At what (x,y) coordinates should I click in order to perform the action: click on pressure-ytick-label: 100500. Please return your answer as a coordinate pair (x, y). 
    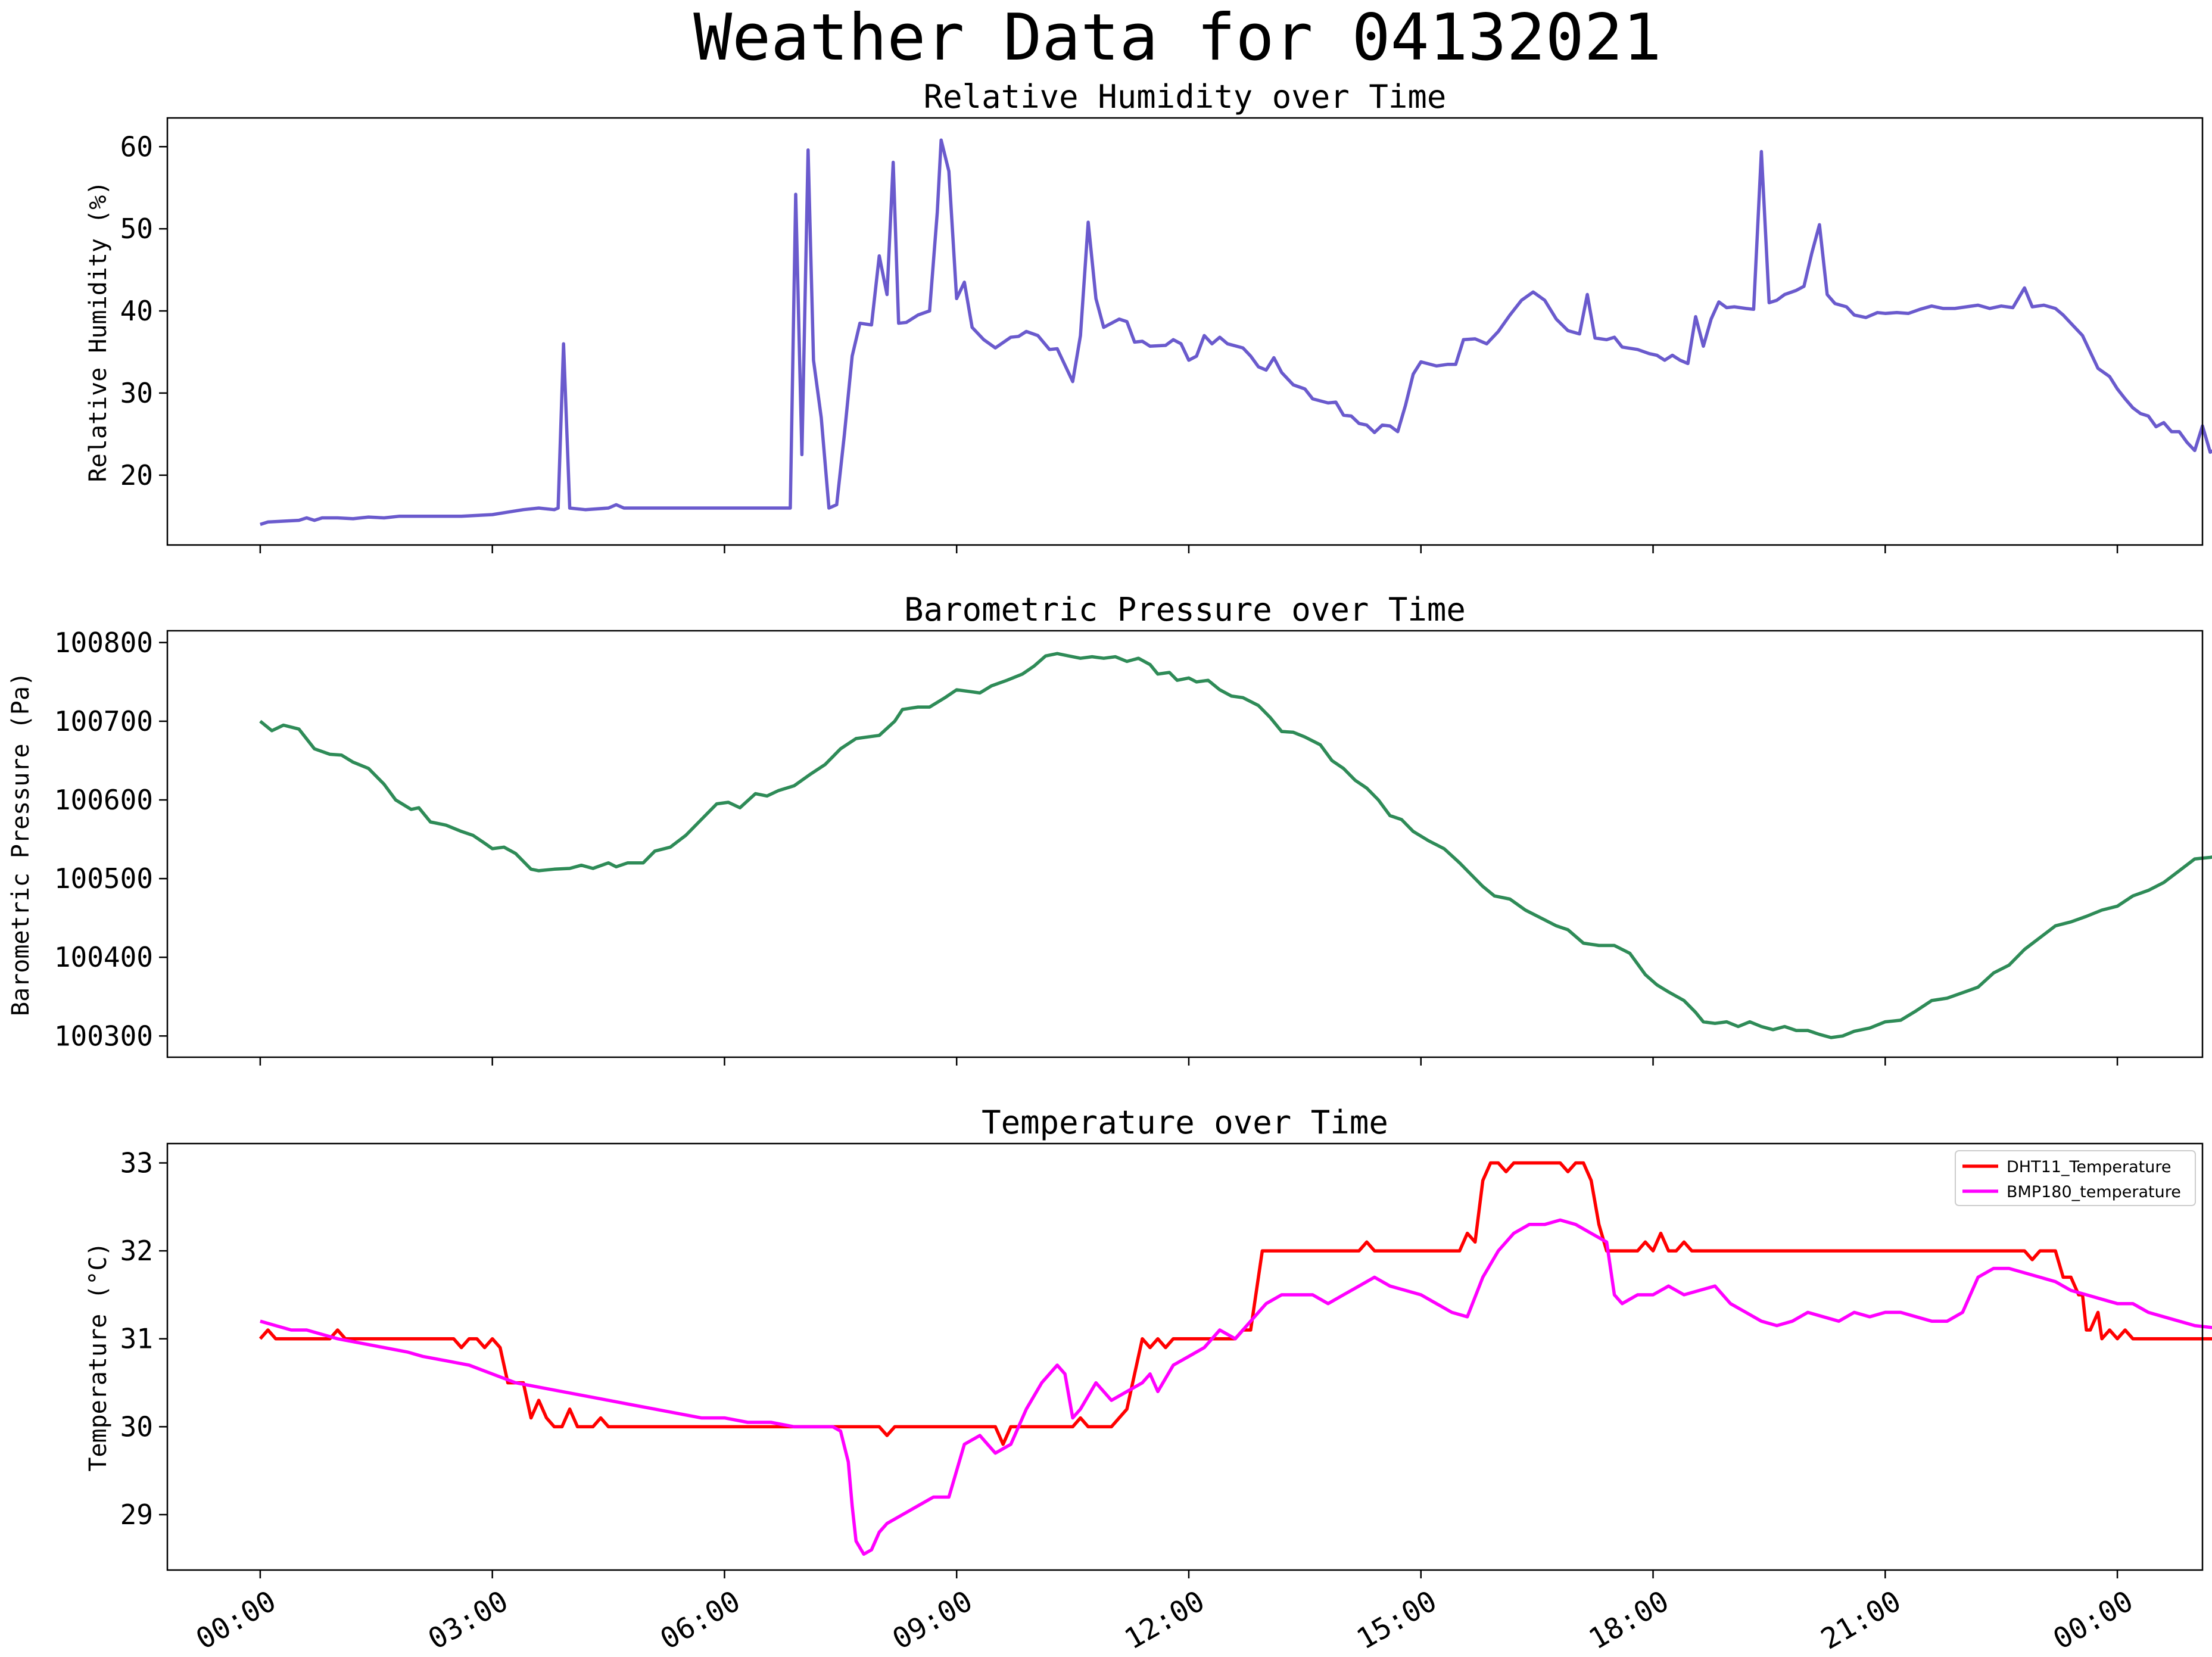
    Looking at the image, I should click on (104, 878).